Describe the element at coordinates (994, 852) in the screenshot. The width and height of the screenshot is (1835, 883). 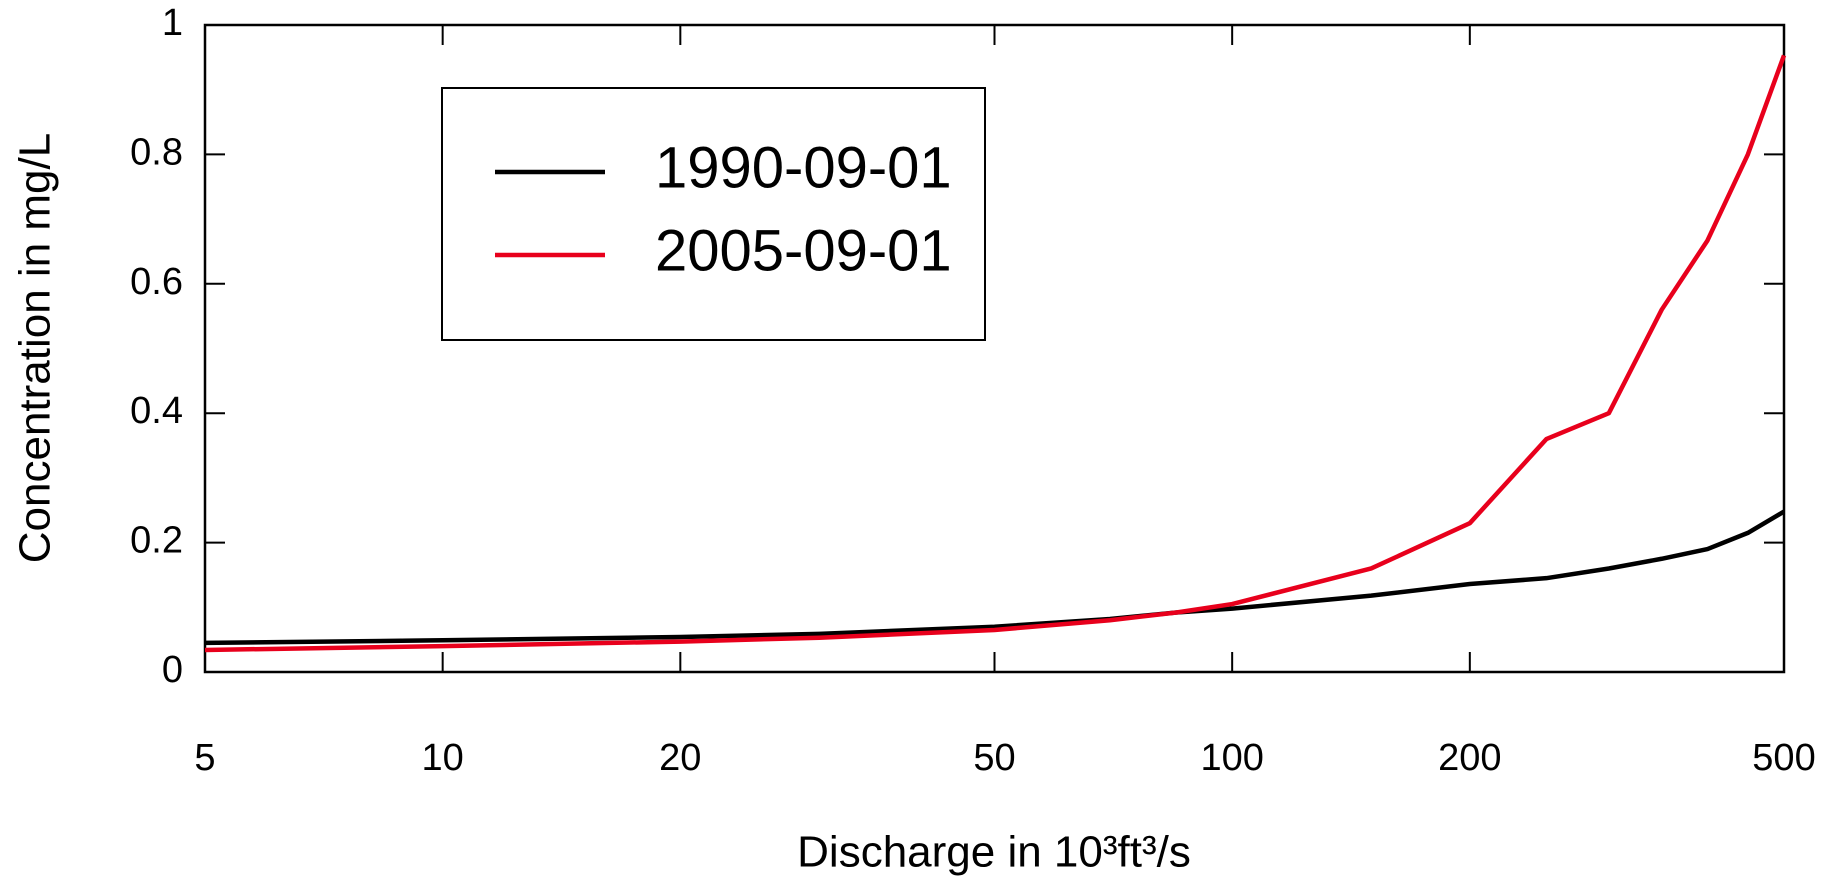
I see `x-axis-label: Discharge in 10³ft³/s` at that location.